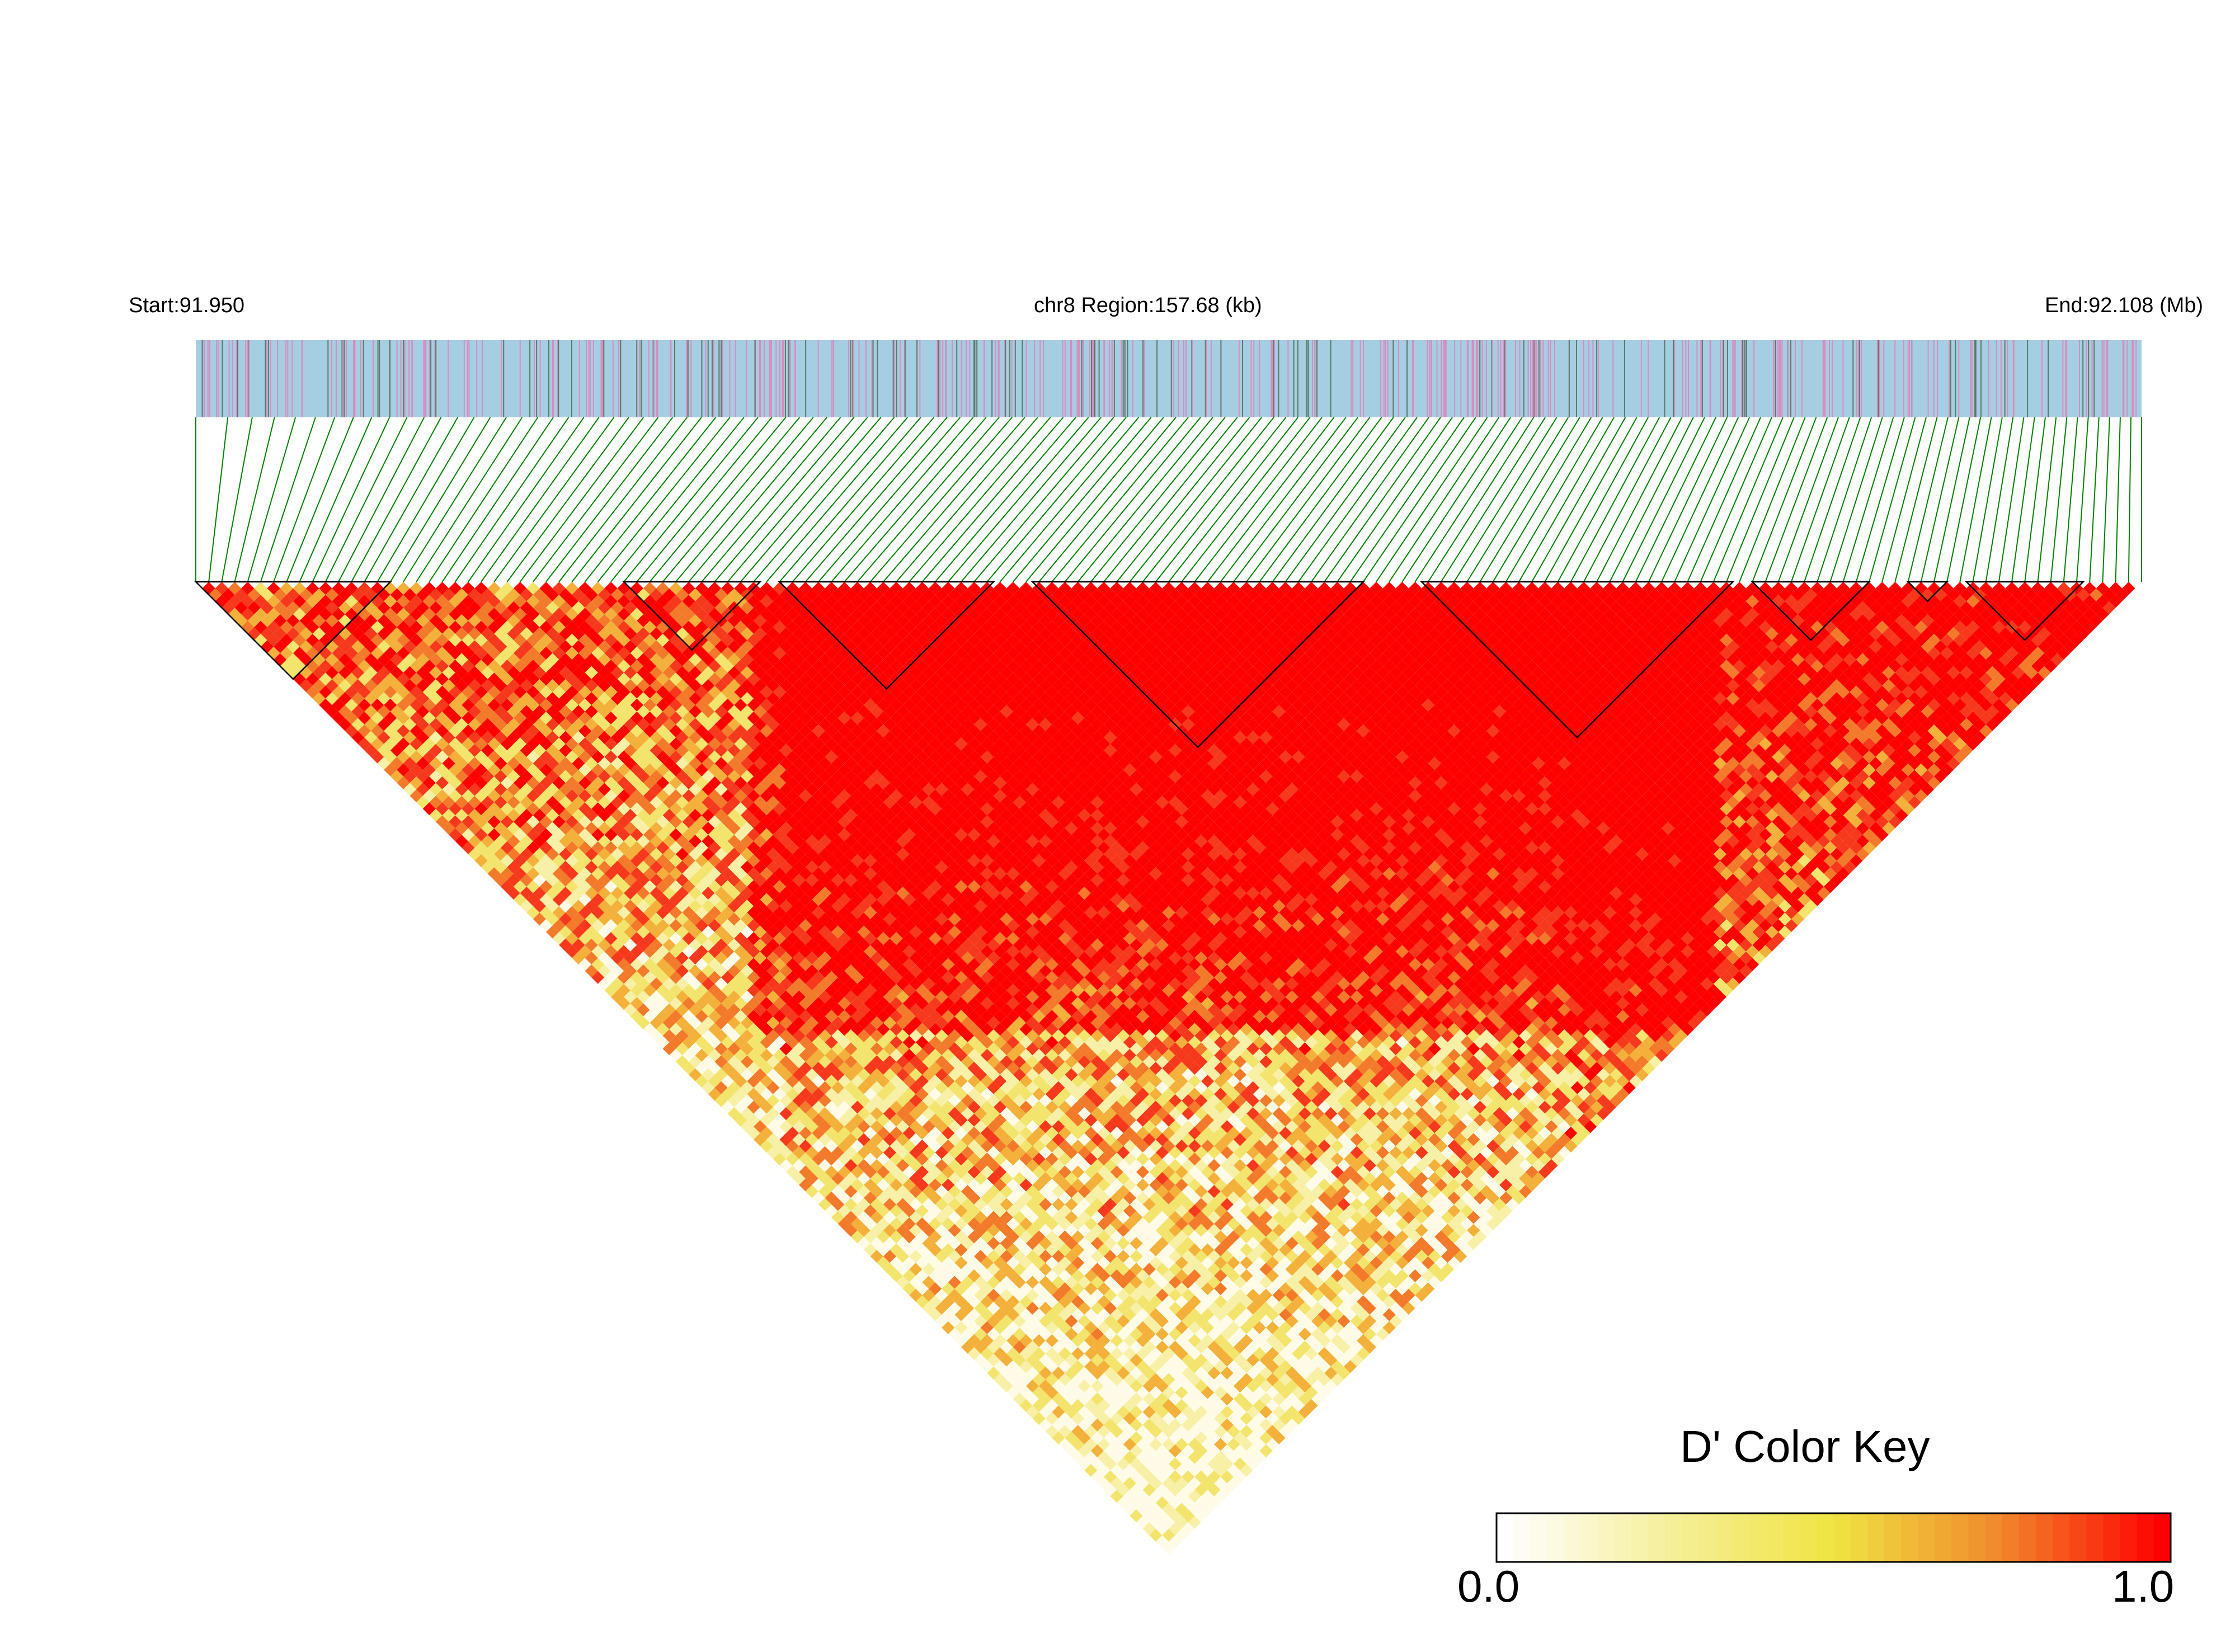 The width and height of the screenshot is (2235, 1652). I want to click on snp-position-ticks, so click(1169, 379).